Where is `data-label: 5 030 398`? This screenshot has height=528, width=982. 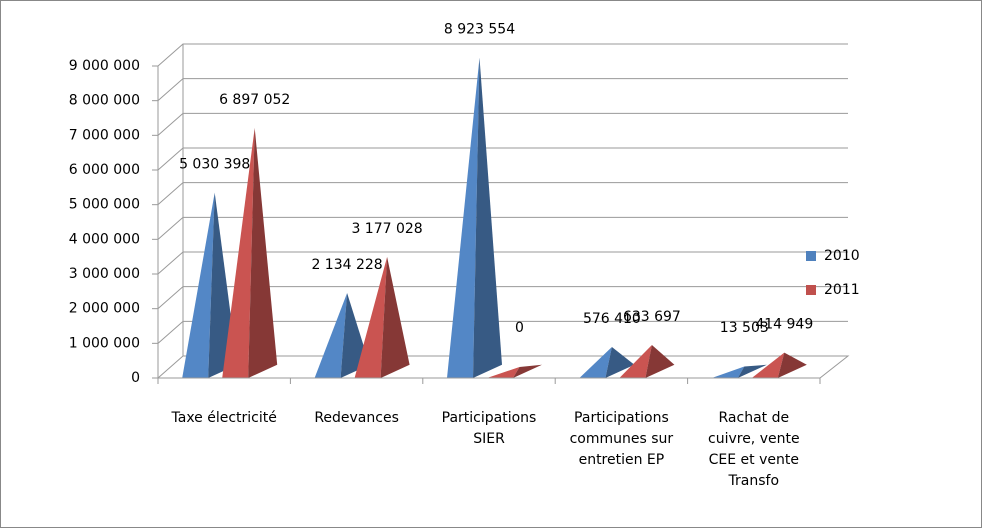
data-label: 5 030 398 is located at coordinates (214, 165).